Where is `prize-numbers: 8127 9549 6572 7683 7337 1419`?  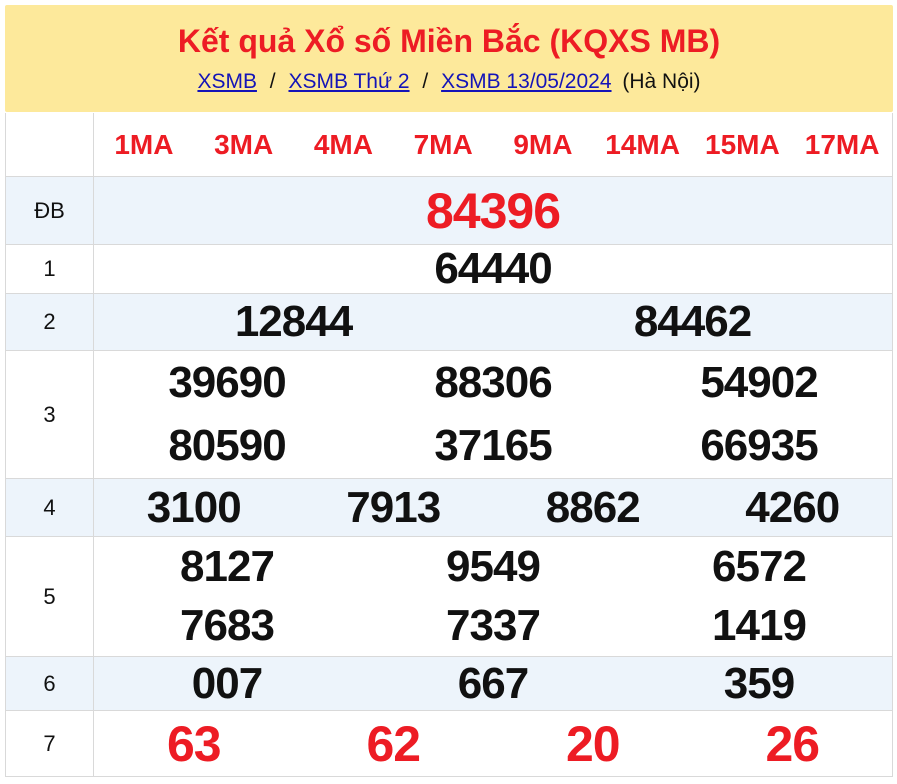 prize-numbers: 8127 9549 6572 7683 7337 1419 is located at coordinates (493, 596).